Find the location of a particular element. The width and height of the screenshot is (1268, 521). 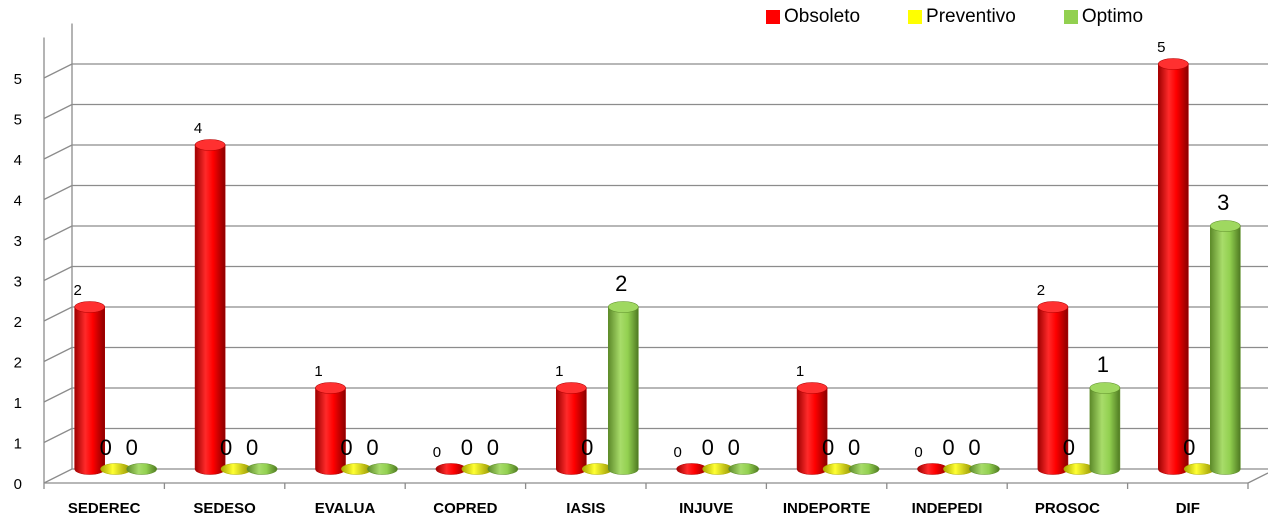

data-label-optimo: 1 is located at coordinates (1103, 364).